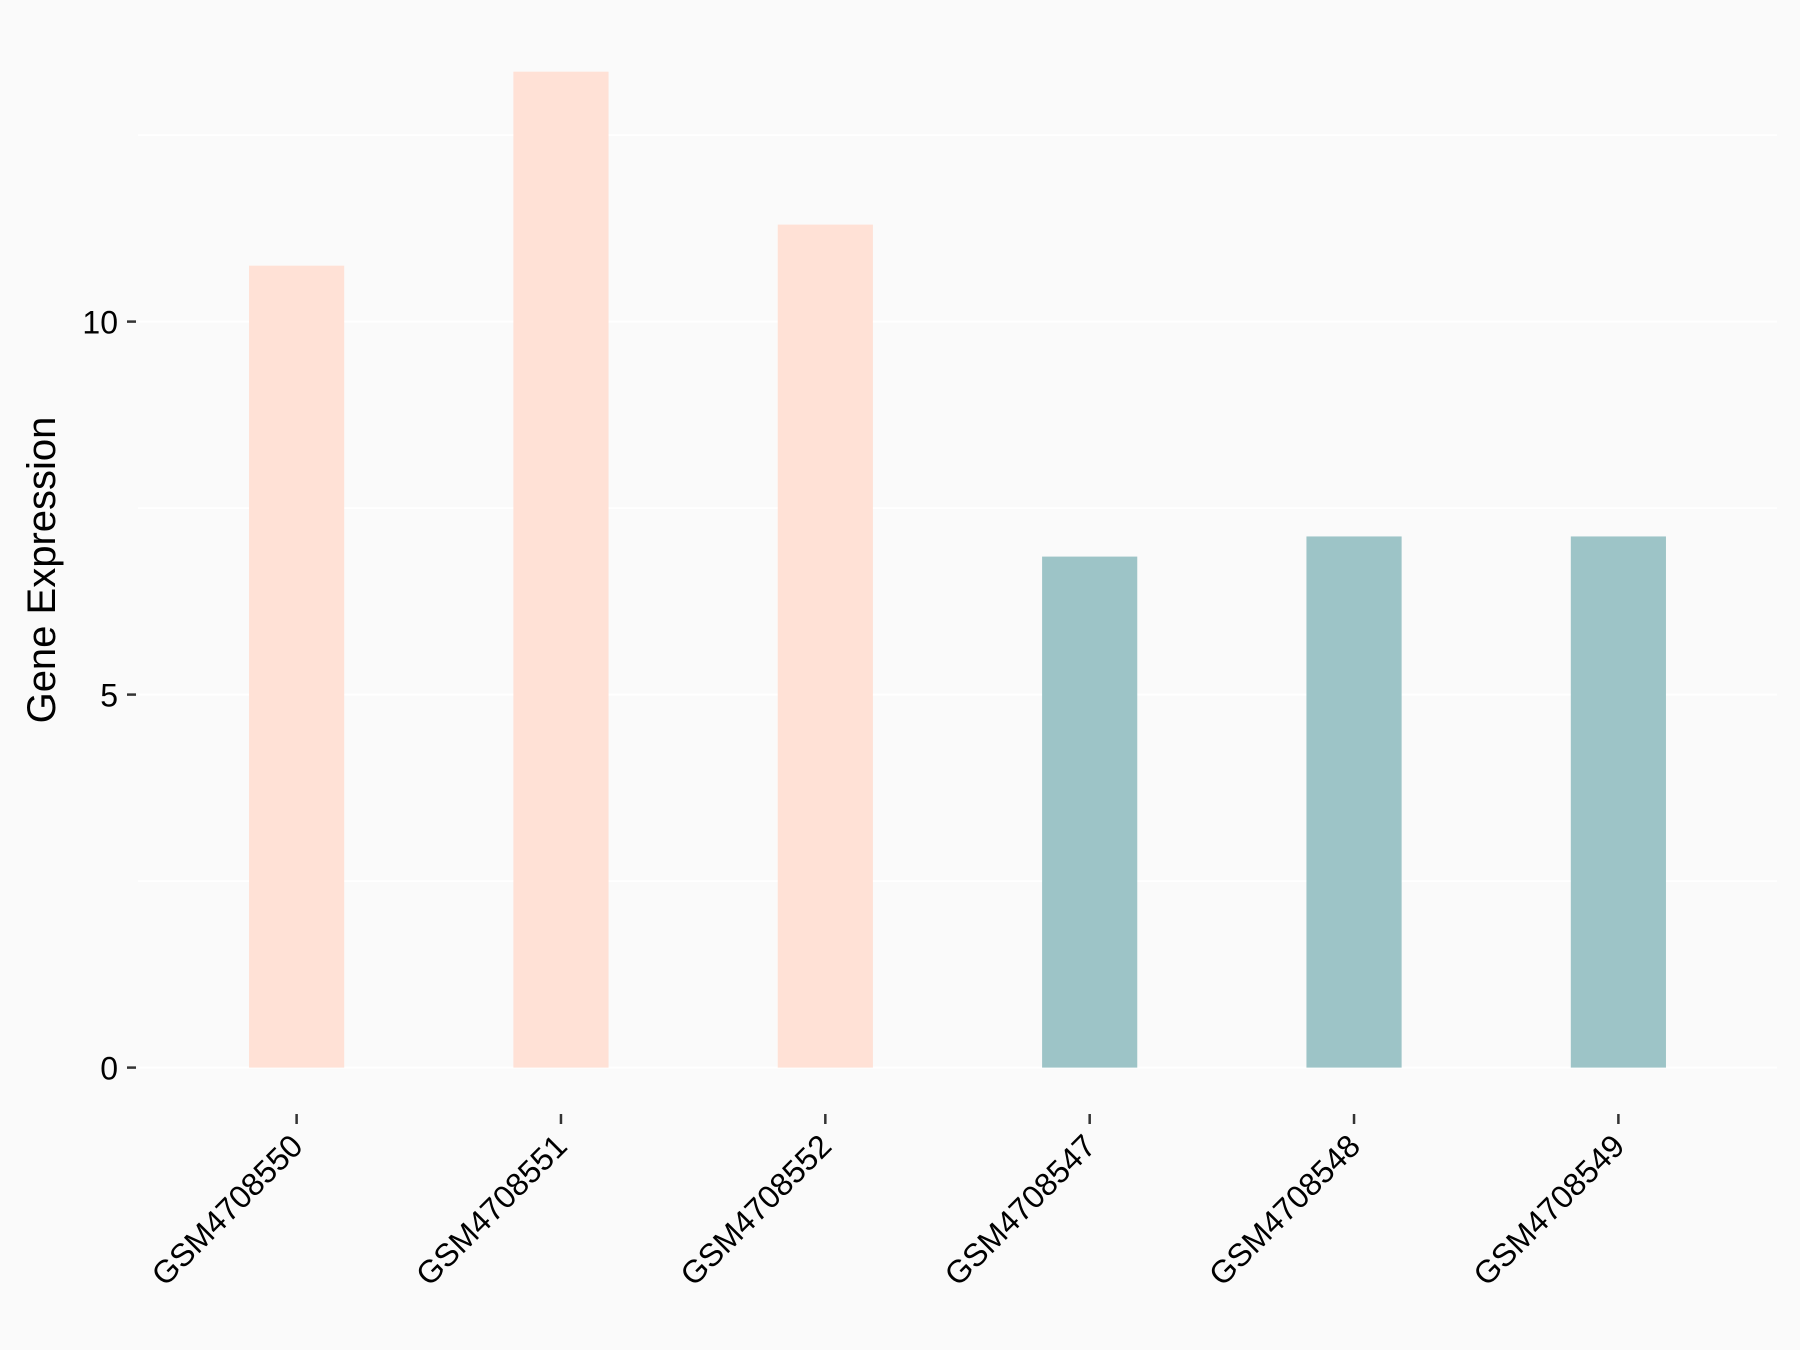 This screenshot has width=1800, height=1350. I want to click on y-tick-label: 5, so click(109, 696).